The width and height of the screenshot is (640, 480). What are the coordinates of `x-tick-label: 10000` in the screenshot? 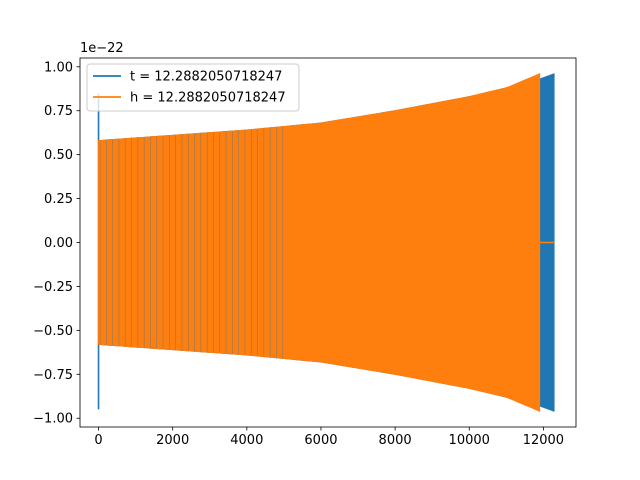 It's located at (469, 440).